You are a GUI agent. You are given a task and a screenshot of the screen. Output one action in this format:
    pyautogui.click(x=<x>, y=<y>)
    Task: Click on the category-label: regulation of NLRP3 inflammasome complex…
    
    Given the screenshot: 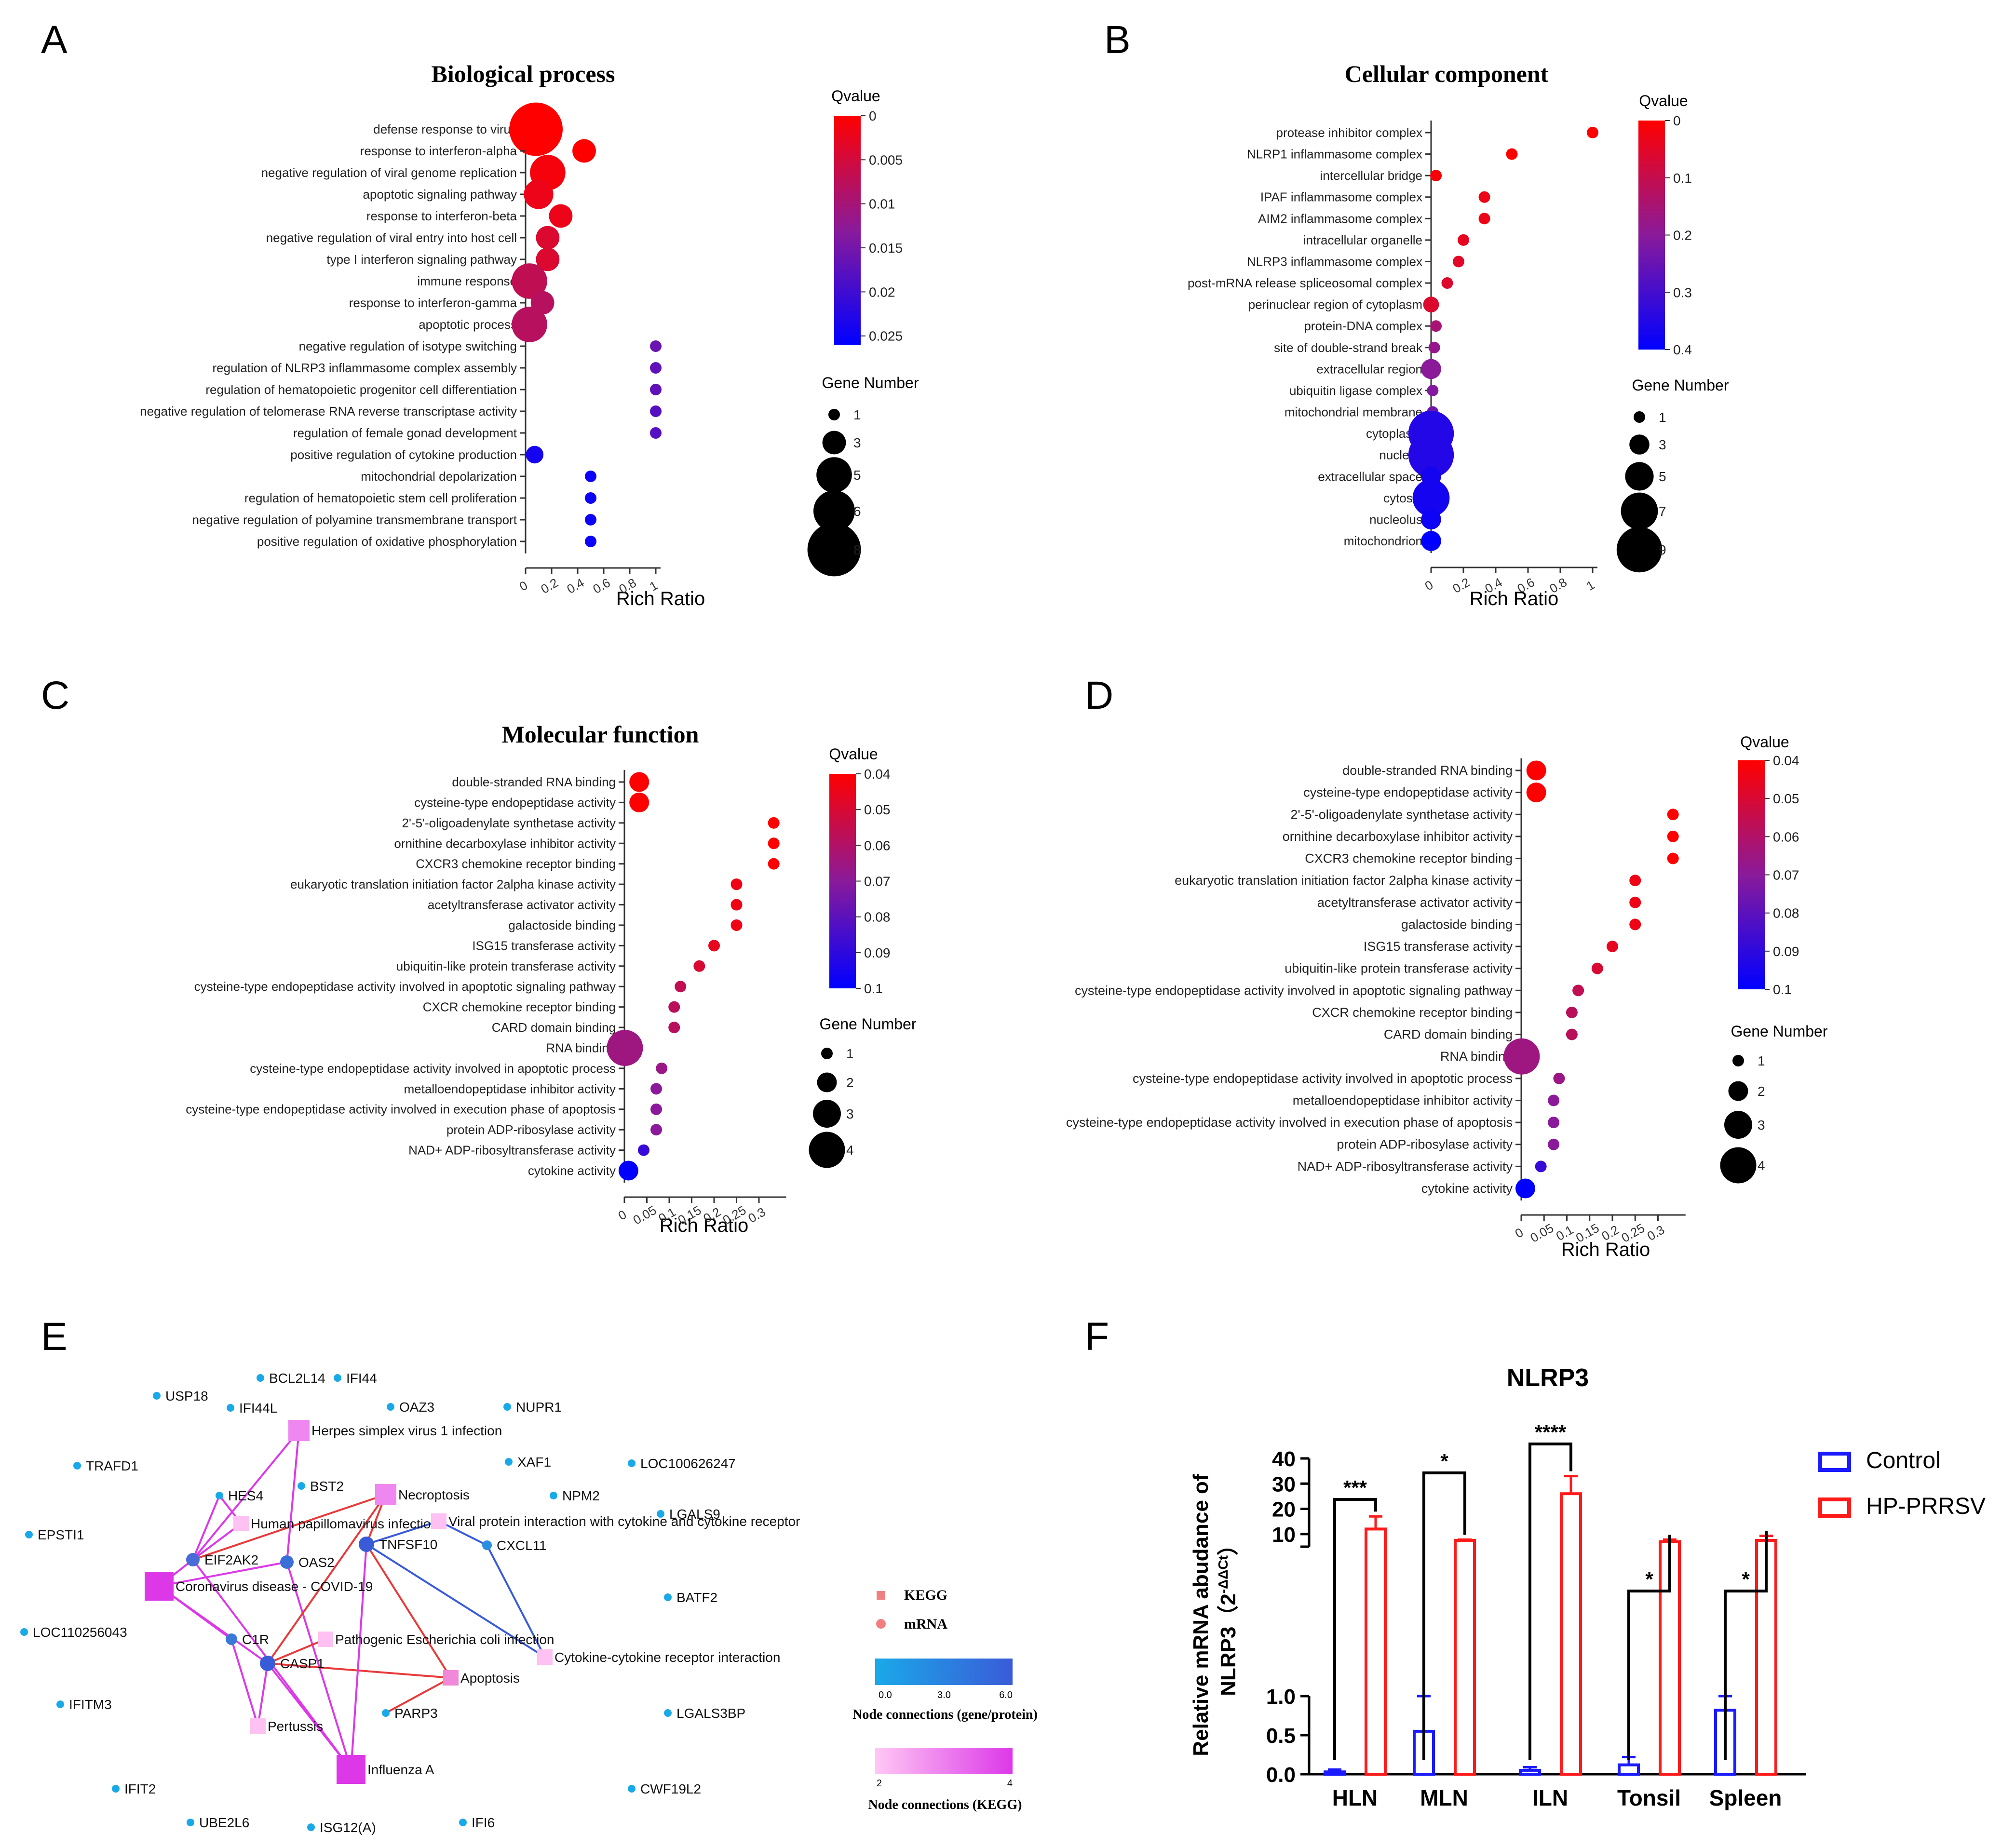 What is the action you would take?
    pyautogui.click(x=365, y=368)
    